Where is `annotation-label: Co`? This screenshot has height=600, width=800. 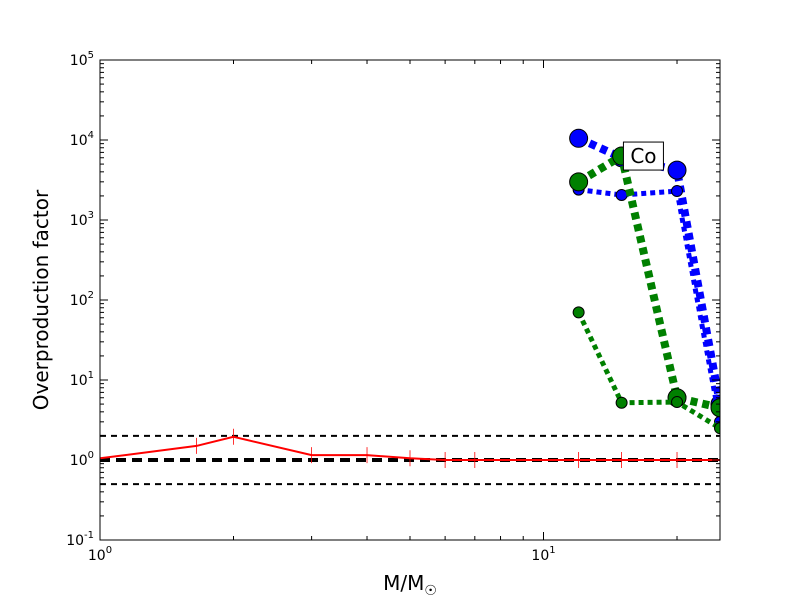 annotation-label: Co is located at coordinates (643, 156).